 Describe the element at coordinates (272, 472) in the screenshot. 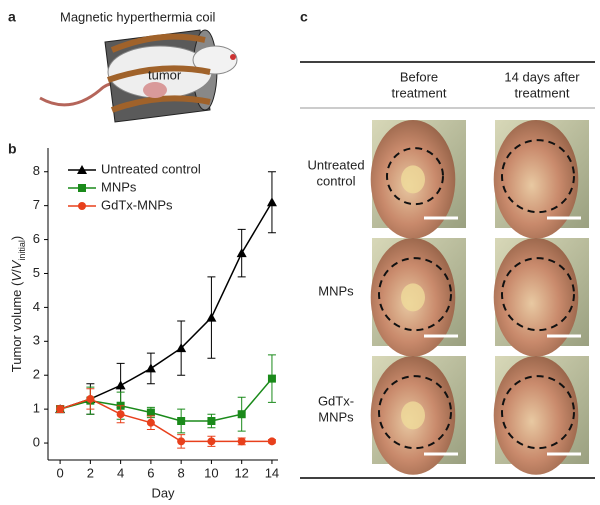

I see `x-tick-label: 14` at that location.